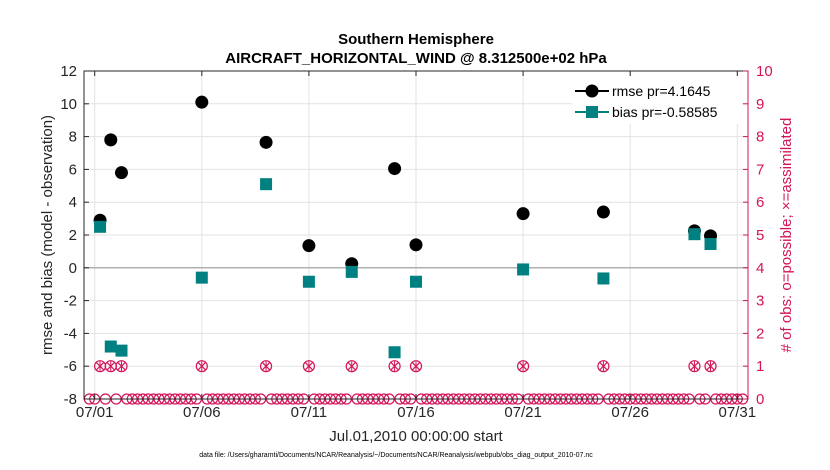 This screenshot has height=470, width=830. What do you see at coordinates (738, 412) in the screenshot?
I see `x-tick-label: 07/31` at bounding box center [738, 412].